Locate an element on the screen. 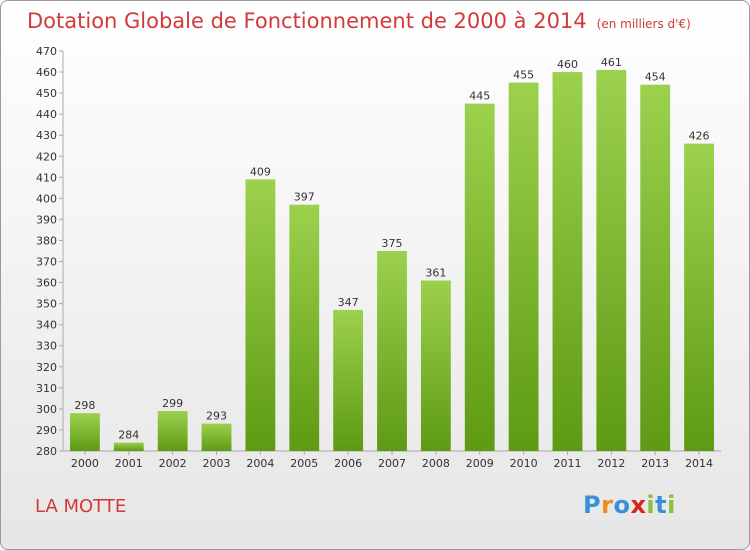  logo-letter: r is located at coordinates (607, 505).